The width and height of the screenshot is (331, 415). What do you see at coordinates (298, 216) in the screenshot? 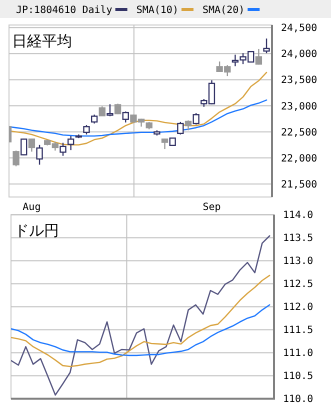
I see `y-tick-label: 114.0` at bounding box center [298, 216].